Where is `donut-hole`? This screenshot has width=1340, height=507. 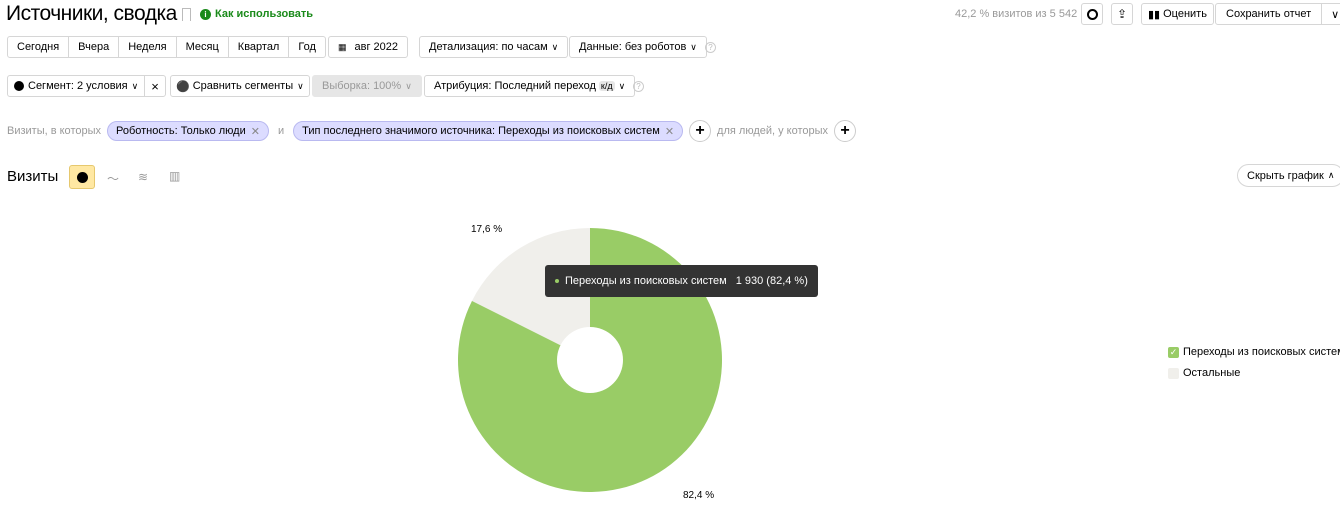 donut-hole is located at coordinates (590, 360).